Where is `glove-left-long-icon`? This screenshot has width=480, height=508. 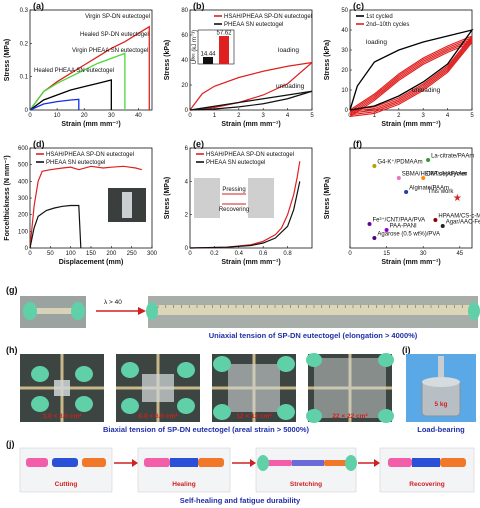
glove-left-long-icon is located at coordinates (152, 311).